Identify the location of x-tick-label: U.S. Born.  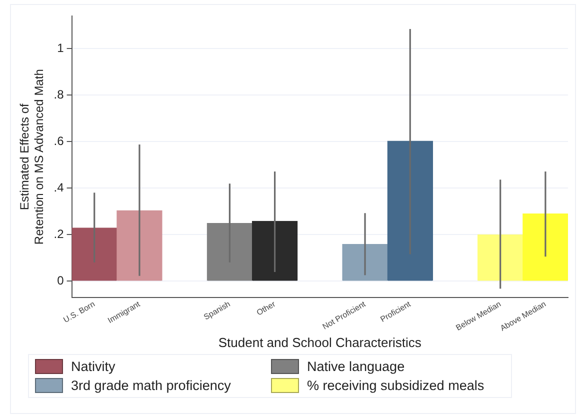
(79, 312).